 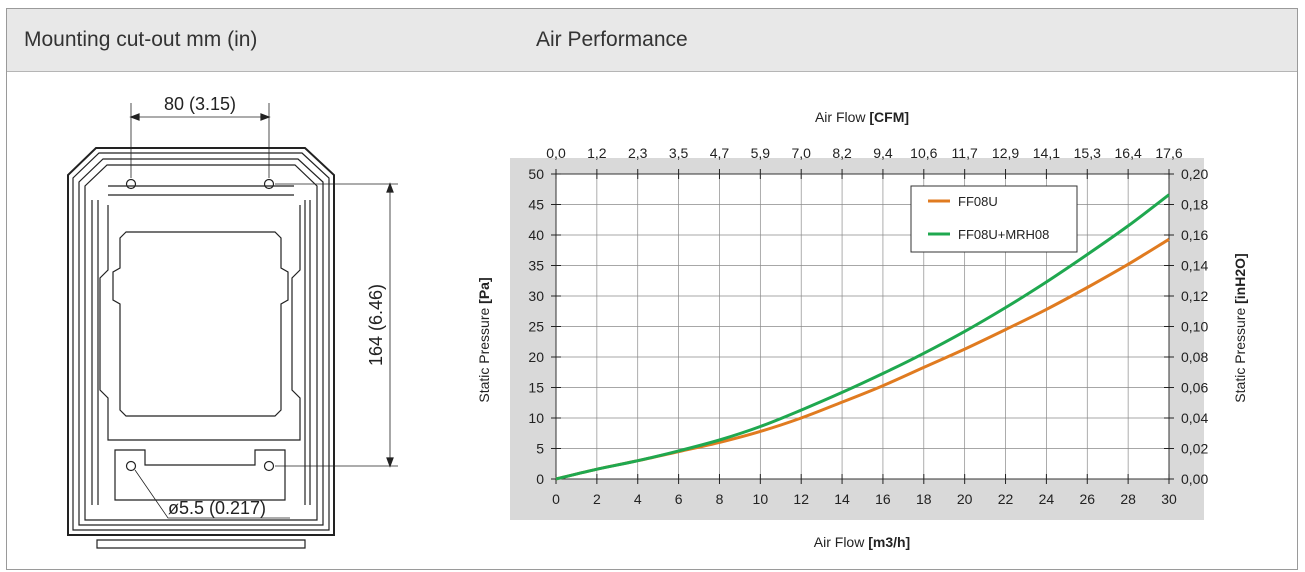 What do you see at coordinates (1240, 278) in the screenshot?
I see `y2-axis-unit: [inH2O]` at bounding box center [1240, 278].